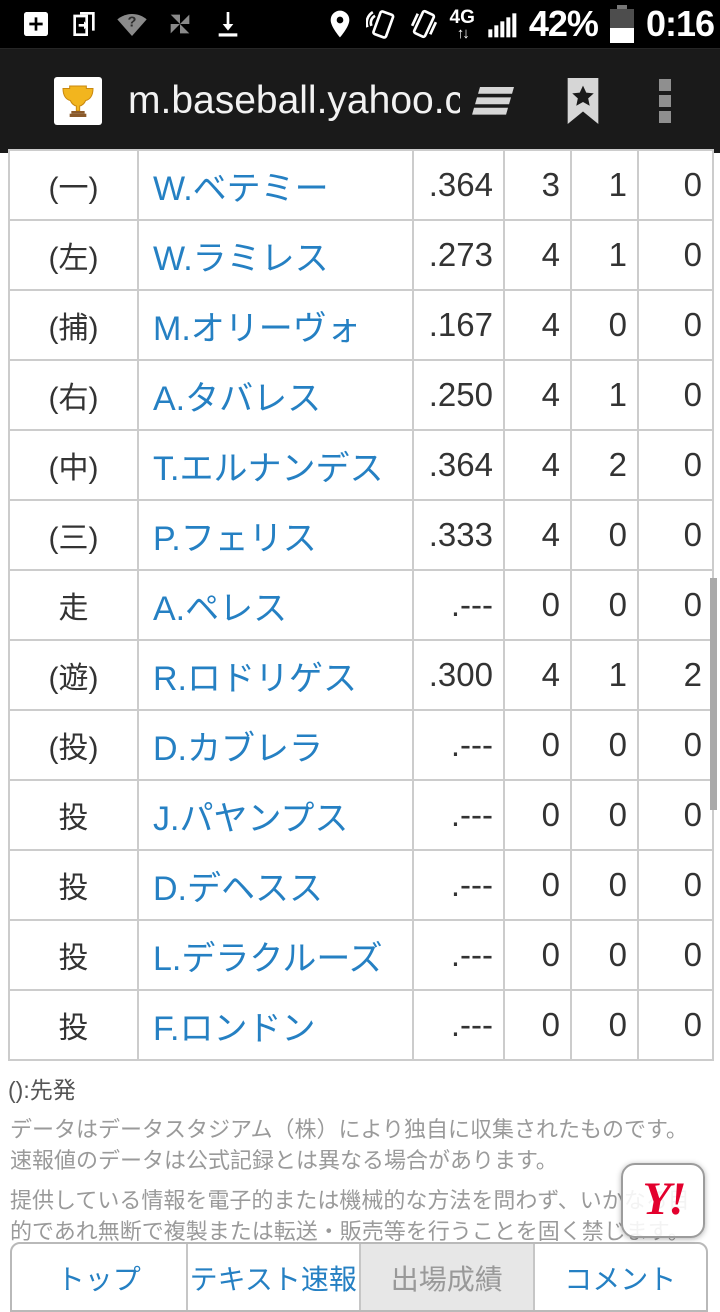  I want to click on position-cell: (一), so click(73, 185).